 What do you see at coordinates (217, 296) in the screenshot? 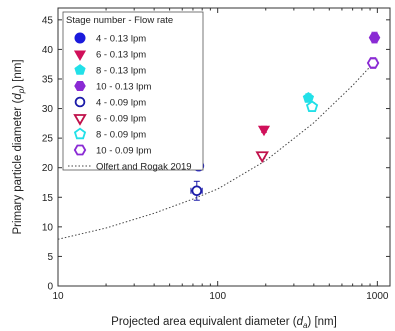
I see `x-tick-label: 100` at bounding box center [217, 296].